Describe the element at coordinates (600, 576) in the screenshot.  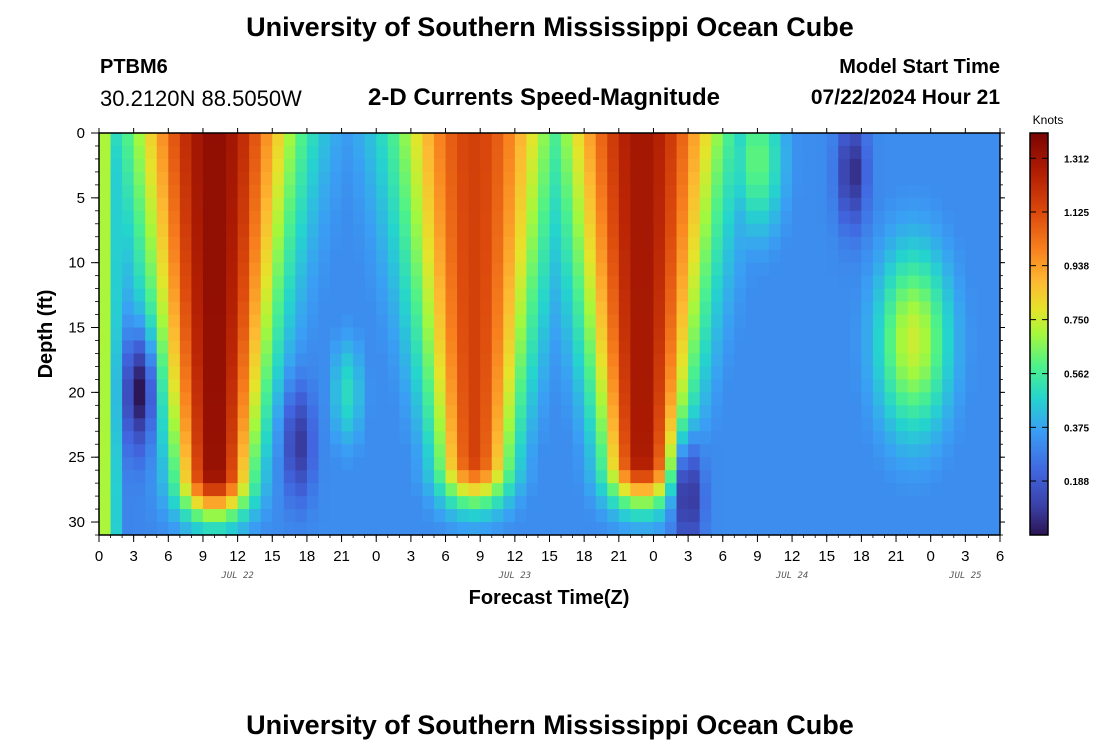
I see `day-labels: JUL 22 JUL 23 JUL 24 JUL 25` at that location.